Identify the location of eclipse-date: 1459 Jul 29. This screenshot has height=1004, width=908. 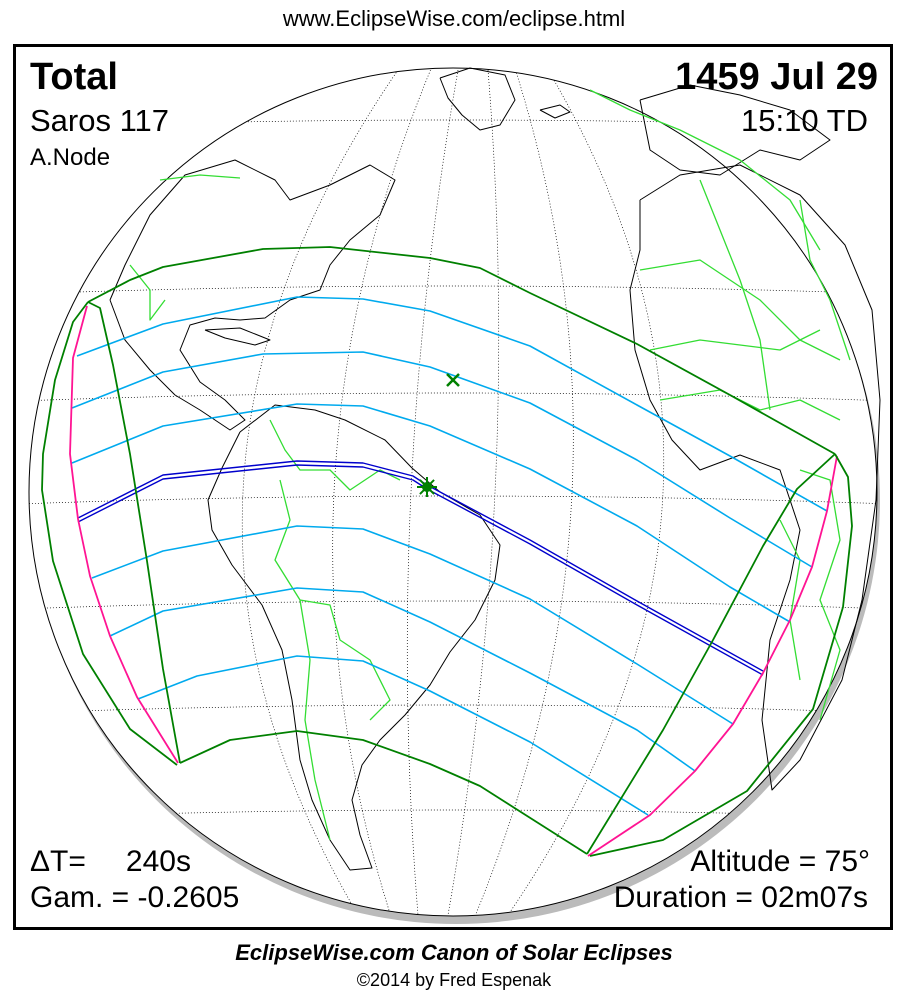
(776, 77).